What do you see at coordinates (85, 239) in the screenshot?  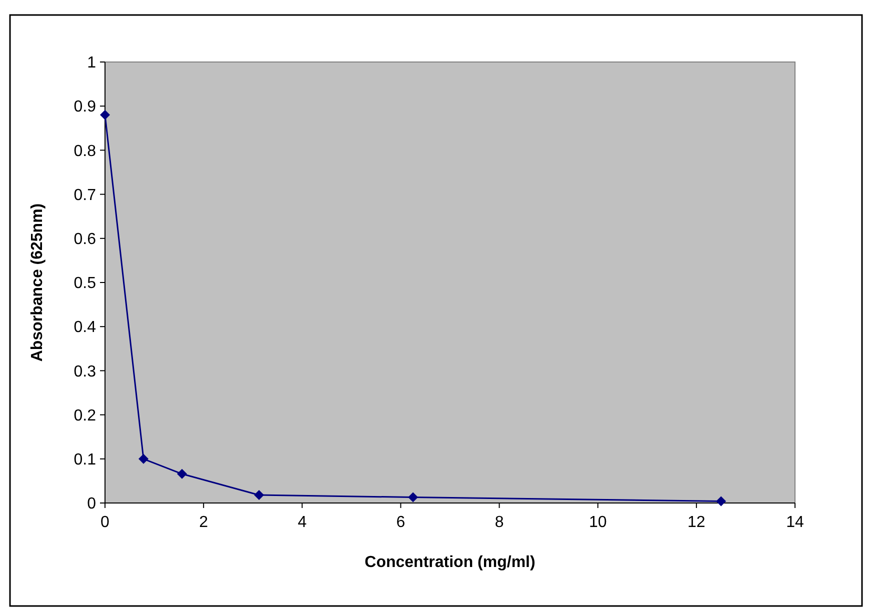 I see `y-tick-label: 0.6` at bounding box center [85, 239].